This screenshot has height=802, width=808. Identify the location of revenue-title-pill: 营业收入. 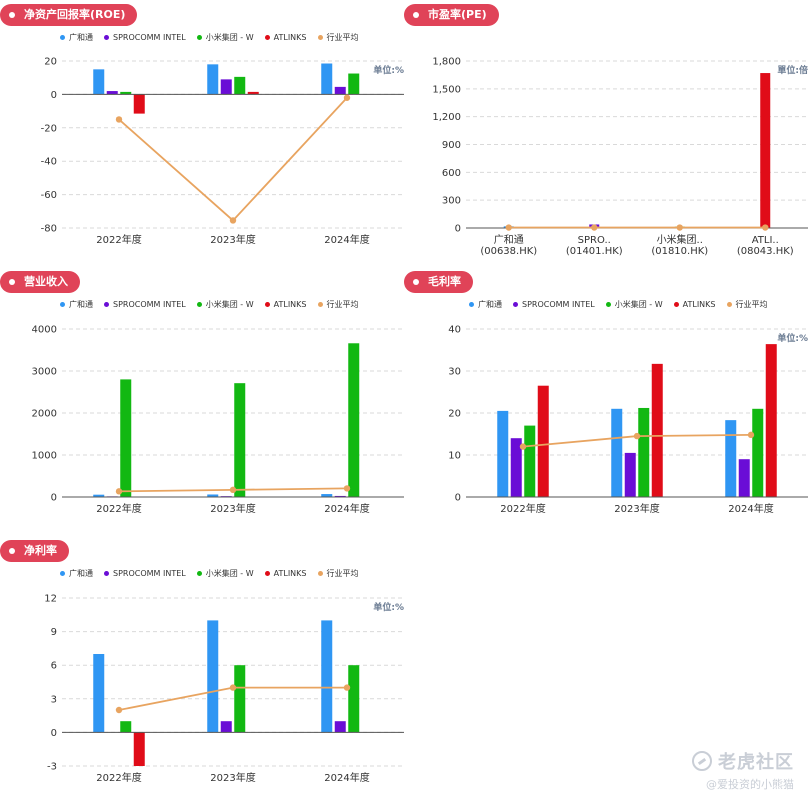
(40, 282).